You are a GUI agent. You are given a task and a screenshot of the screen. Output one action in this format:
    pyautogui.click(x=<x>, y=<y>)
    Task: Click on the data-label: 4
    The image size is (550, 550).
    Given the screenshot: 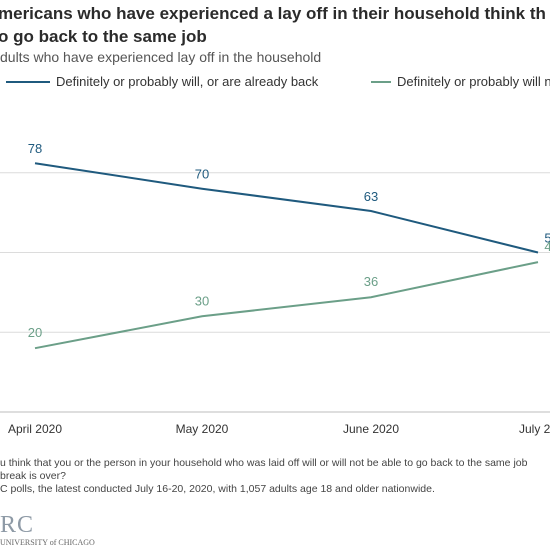 What is the action you would take?
    pyautogui.click(x=547, y=246)
    